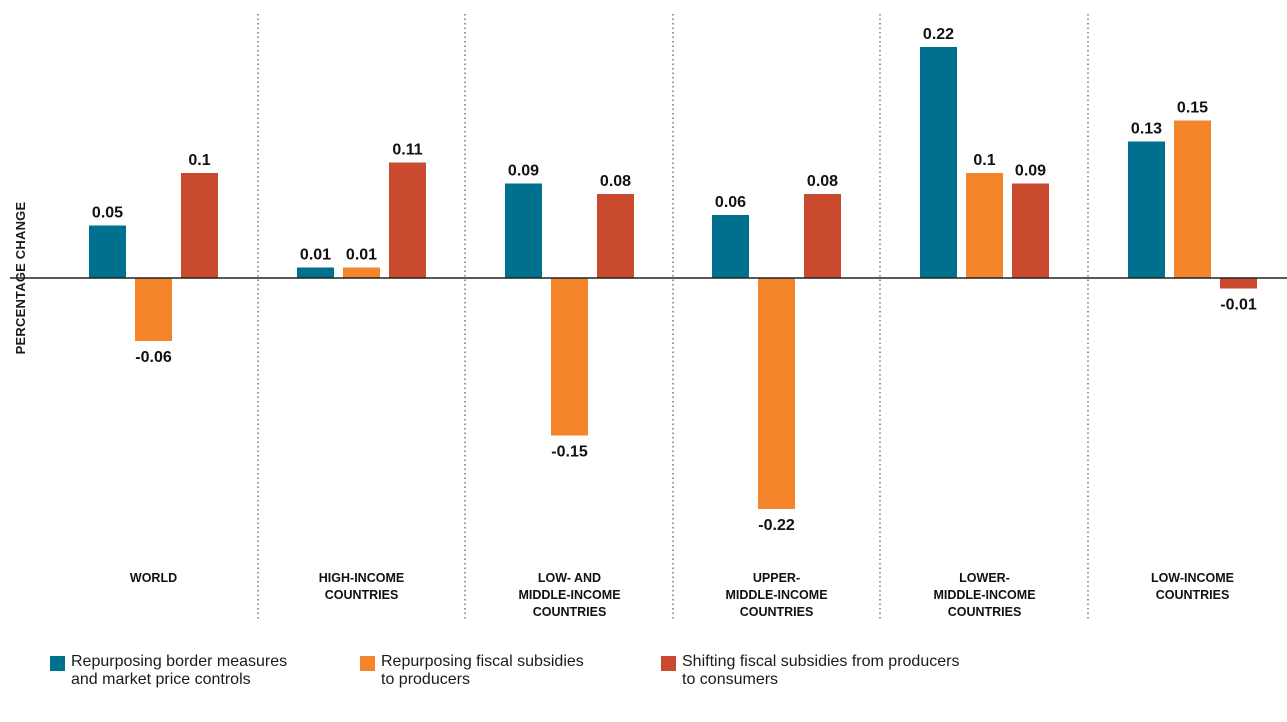  What do you see at coordinates (938, 162) in the screenshot?
I see `bar-lower-middle-income-border-measures` at bounding box center [938, 162].